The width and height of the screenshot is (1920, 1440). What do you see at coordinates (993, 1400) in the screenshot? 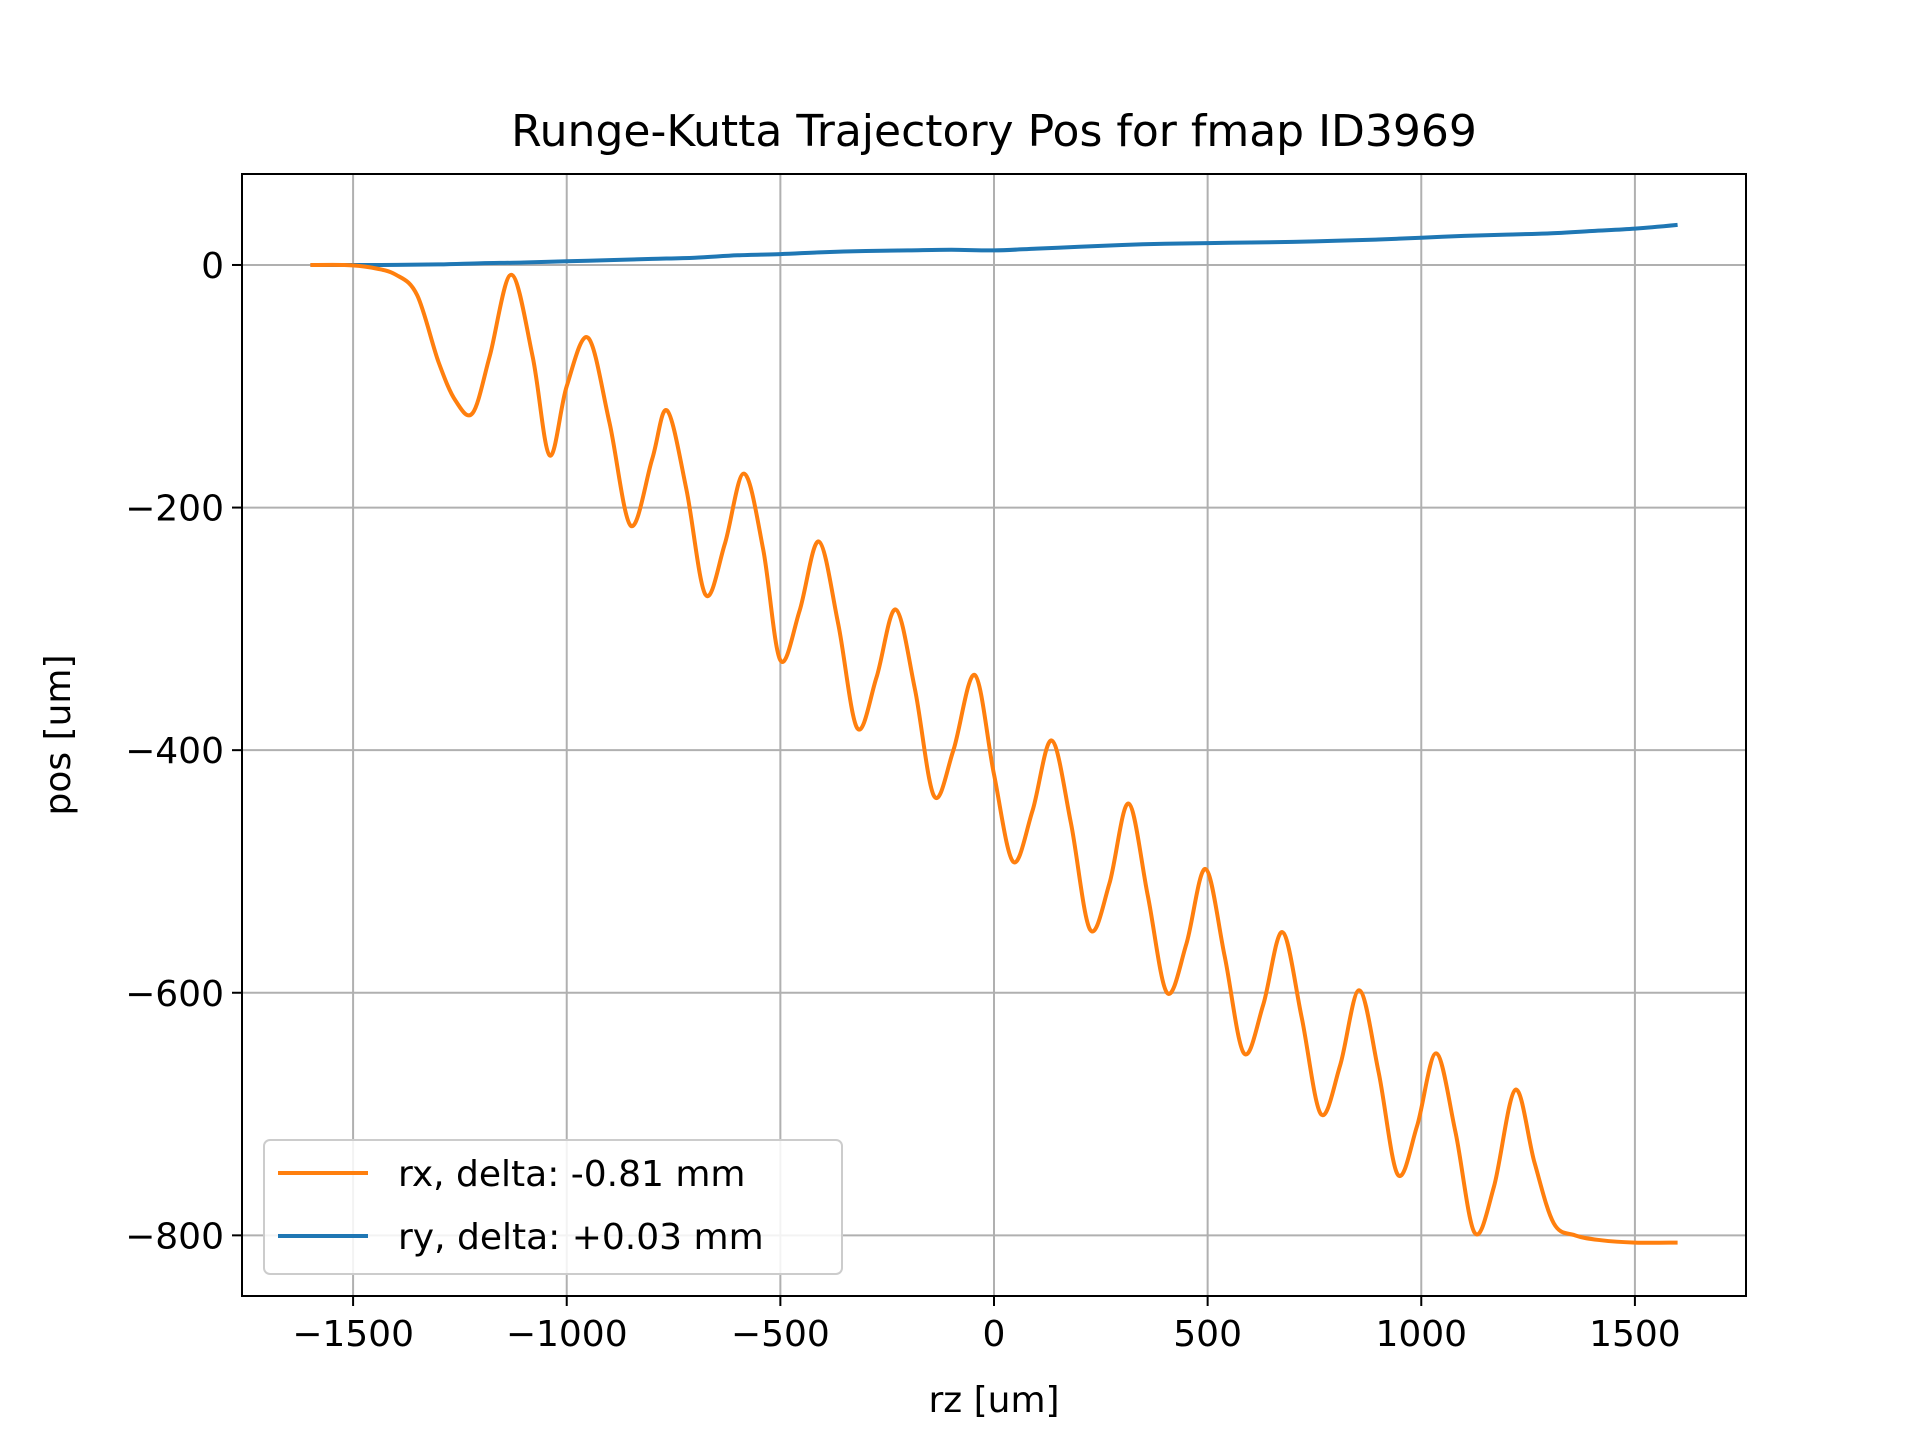
I see `x-axis-label: rz [um]` at bounding box center [993, 1400].